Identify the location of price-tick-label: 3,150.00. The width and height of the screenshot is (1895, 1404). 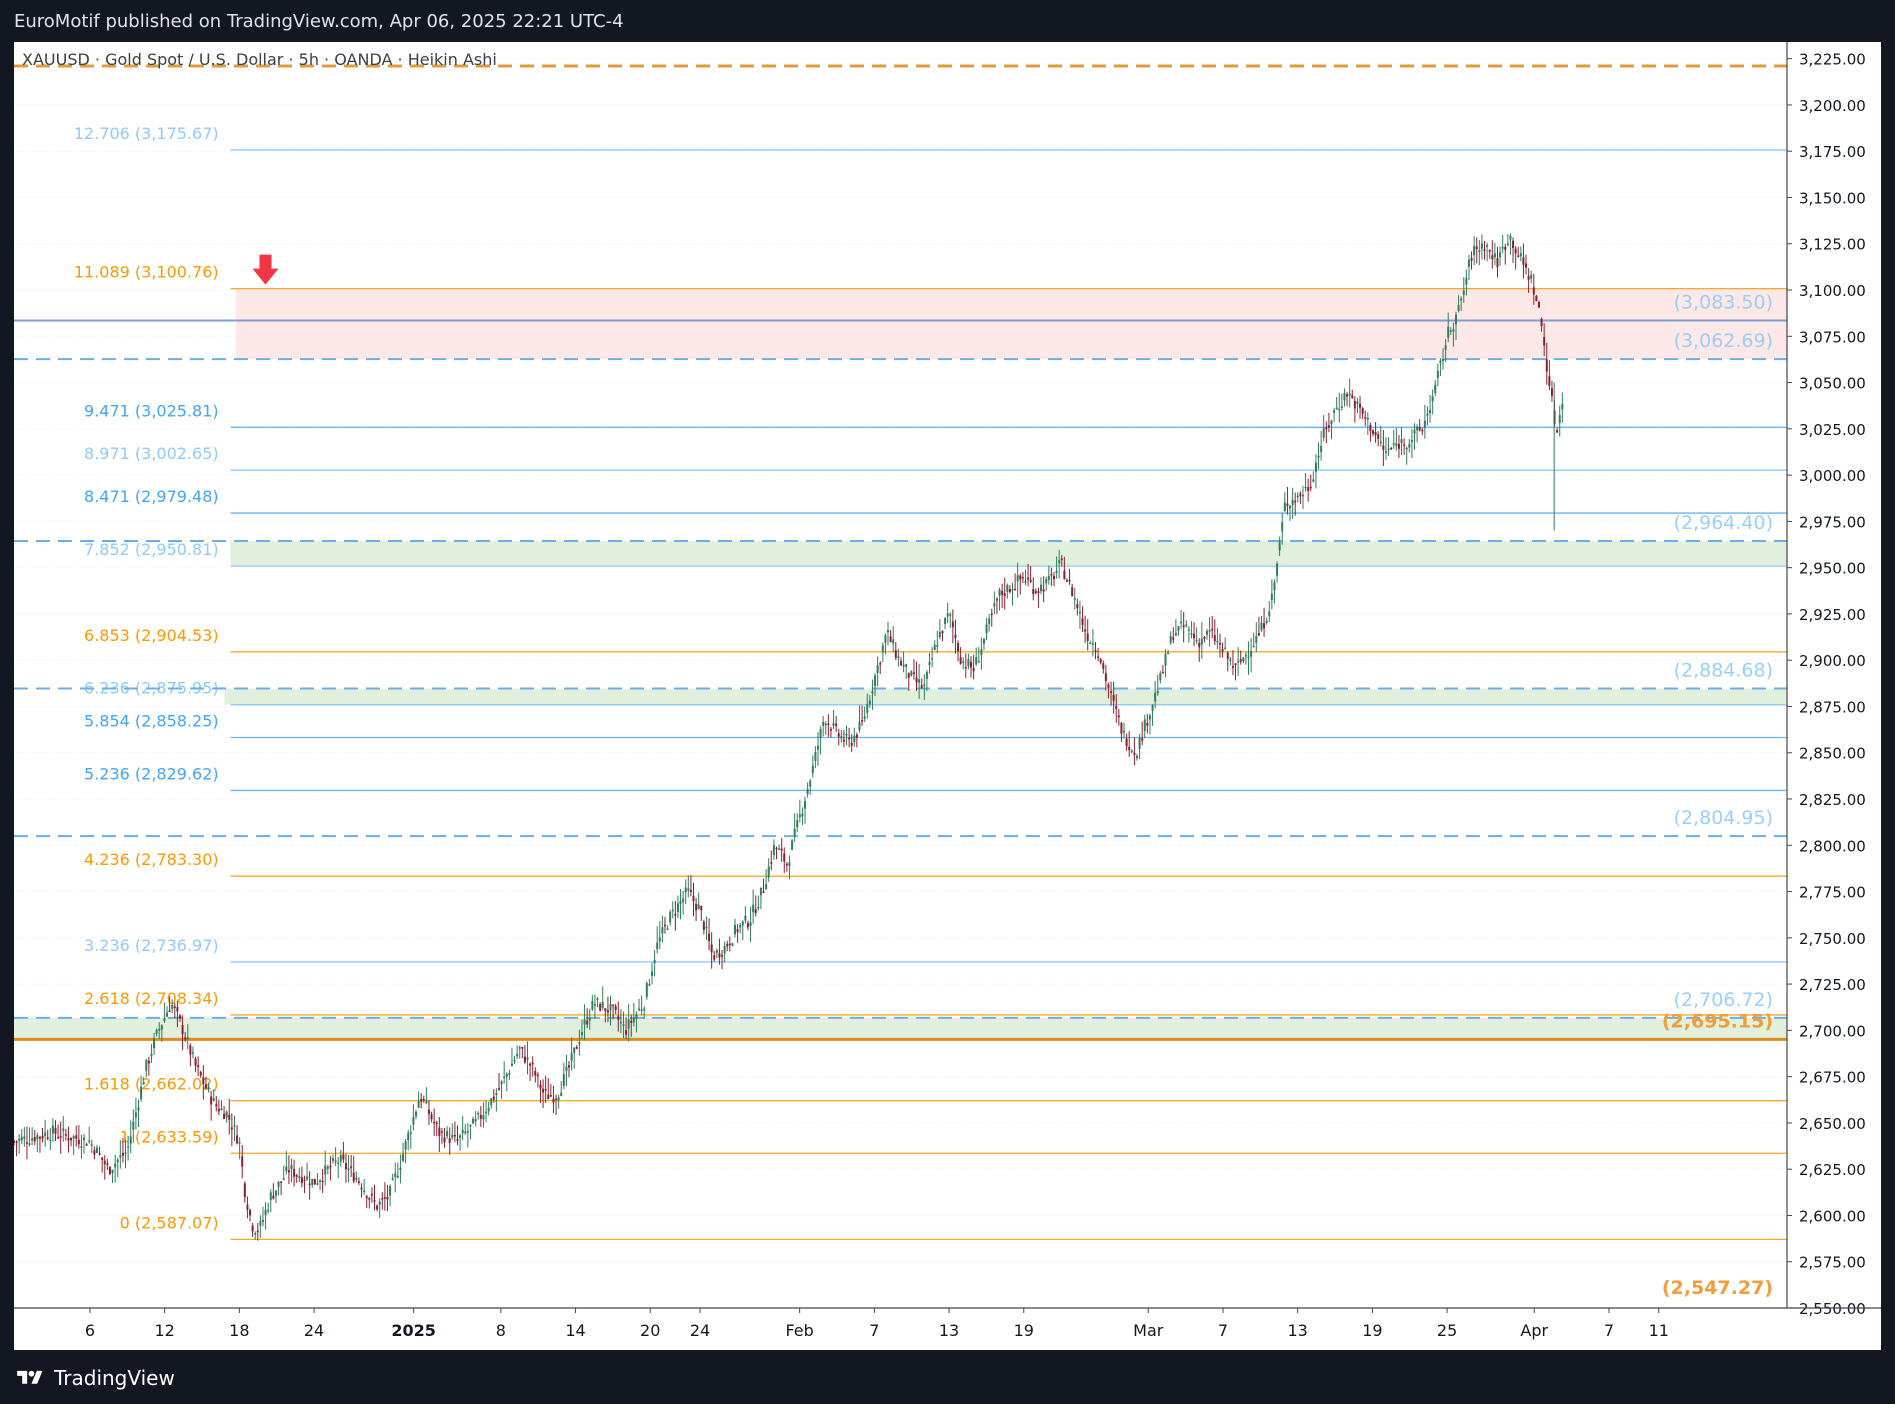
(1832, 198).